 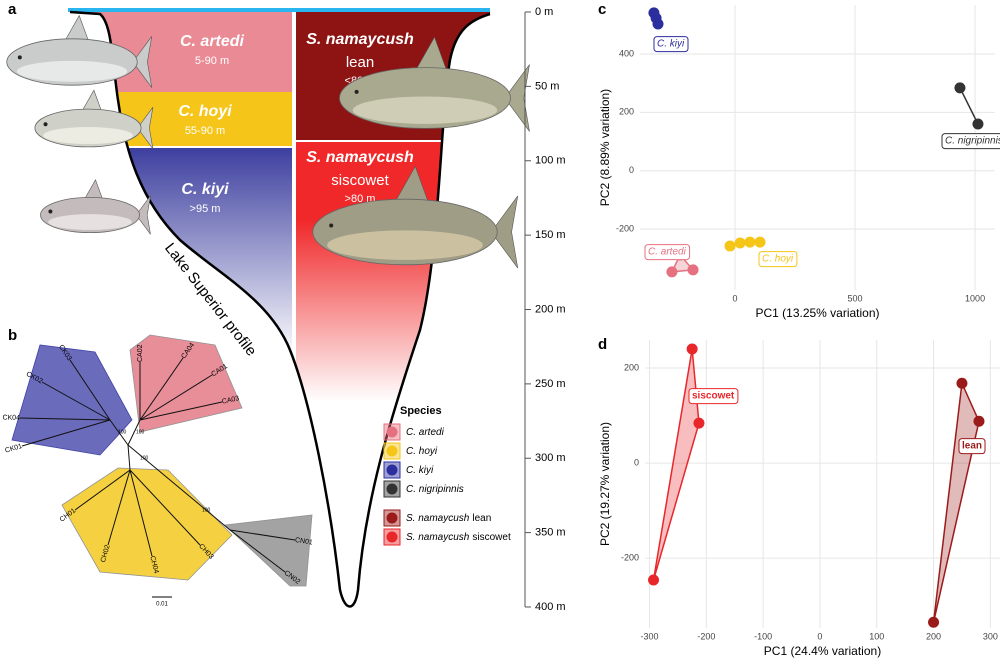 I want to click on depth-tick-label: 400 m, so click(x=550, y=607).